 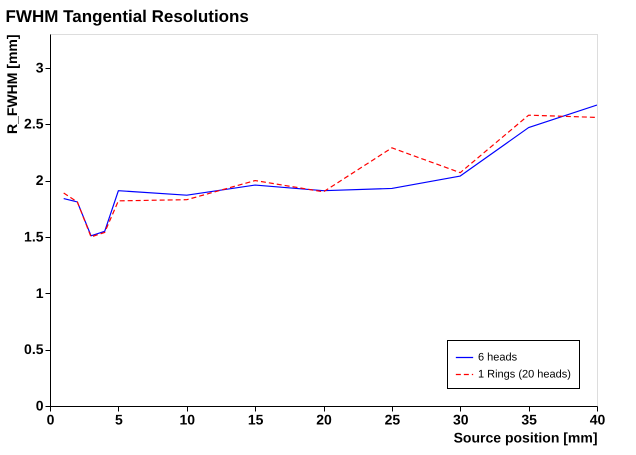 I want to click on x-axis-title: Source position [mm], so click(x=526, y=438).